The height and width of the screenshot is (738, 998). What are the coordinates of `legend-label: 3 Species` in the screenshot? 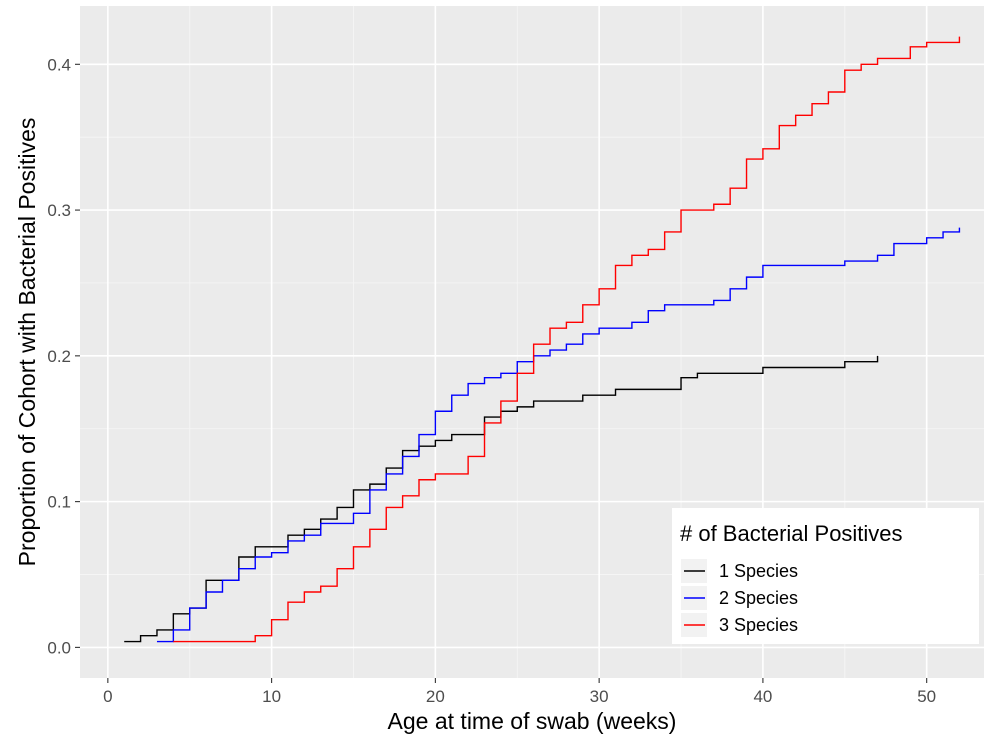 It's located at (758, 625).